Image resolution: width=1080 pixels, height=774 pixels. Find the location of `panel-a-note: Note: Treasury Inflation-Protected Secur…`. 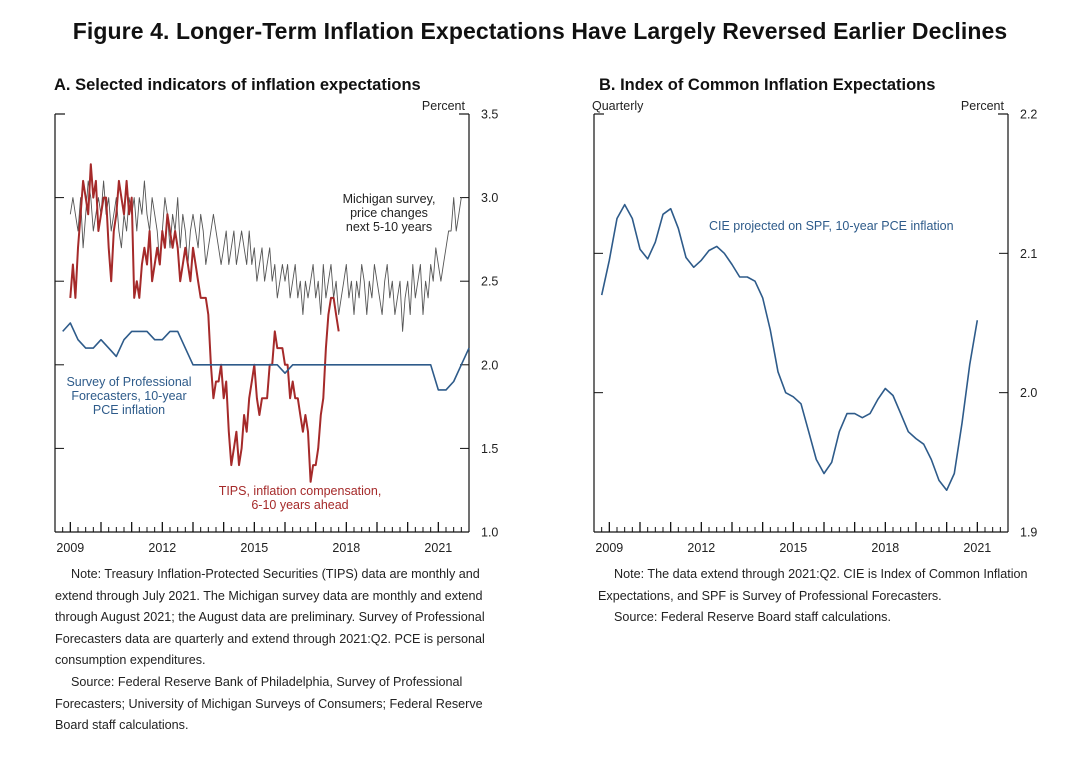

panel-a-note: Note: Treasury Inflation-Protected Secur… is located at coordinates (270, 617).